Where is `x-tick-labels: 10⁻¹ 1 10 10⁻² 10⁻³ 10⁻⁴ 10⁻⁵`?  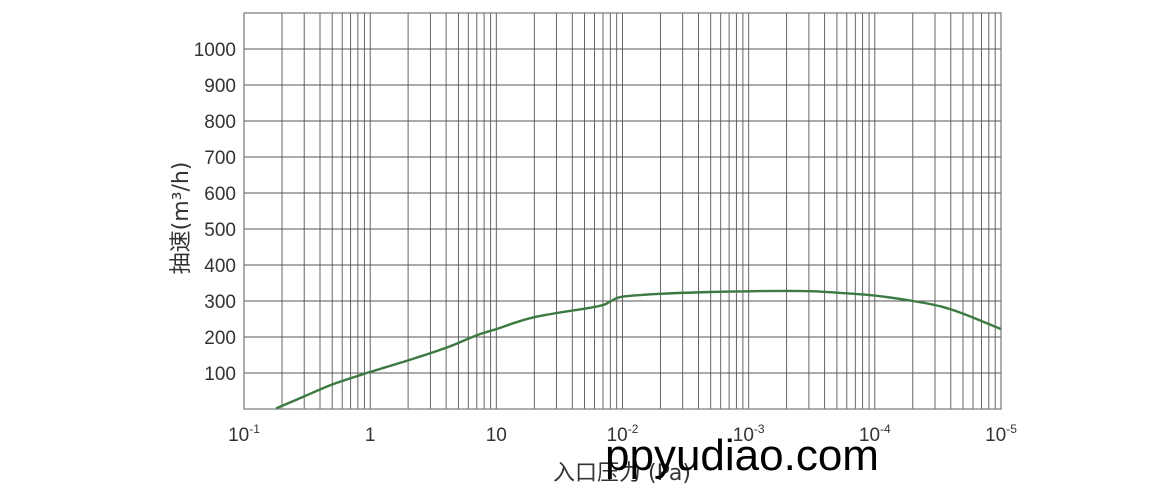 x-tick-labels: 10⁻¹ 1 10 10⁻² 10⁻³ 10⁻⁴ 10⁻⁵ is located at coordinates (622, 434).